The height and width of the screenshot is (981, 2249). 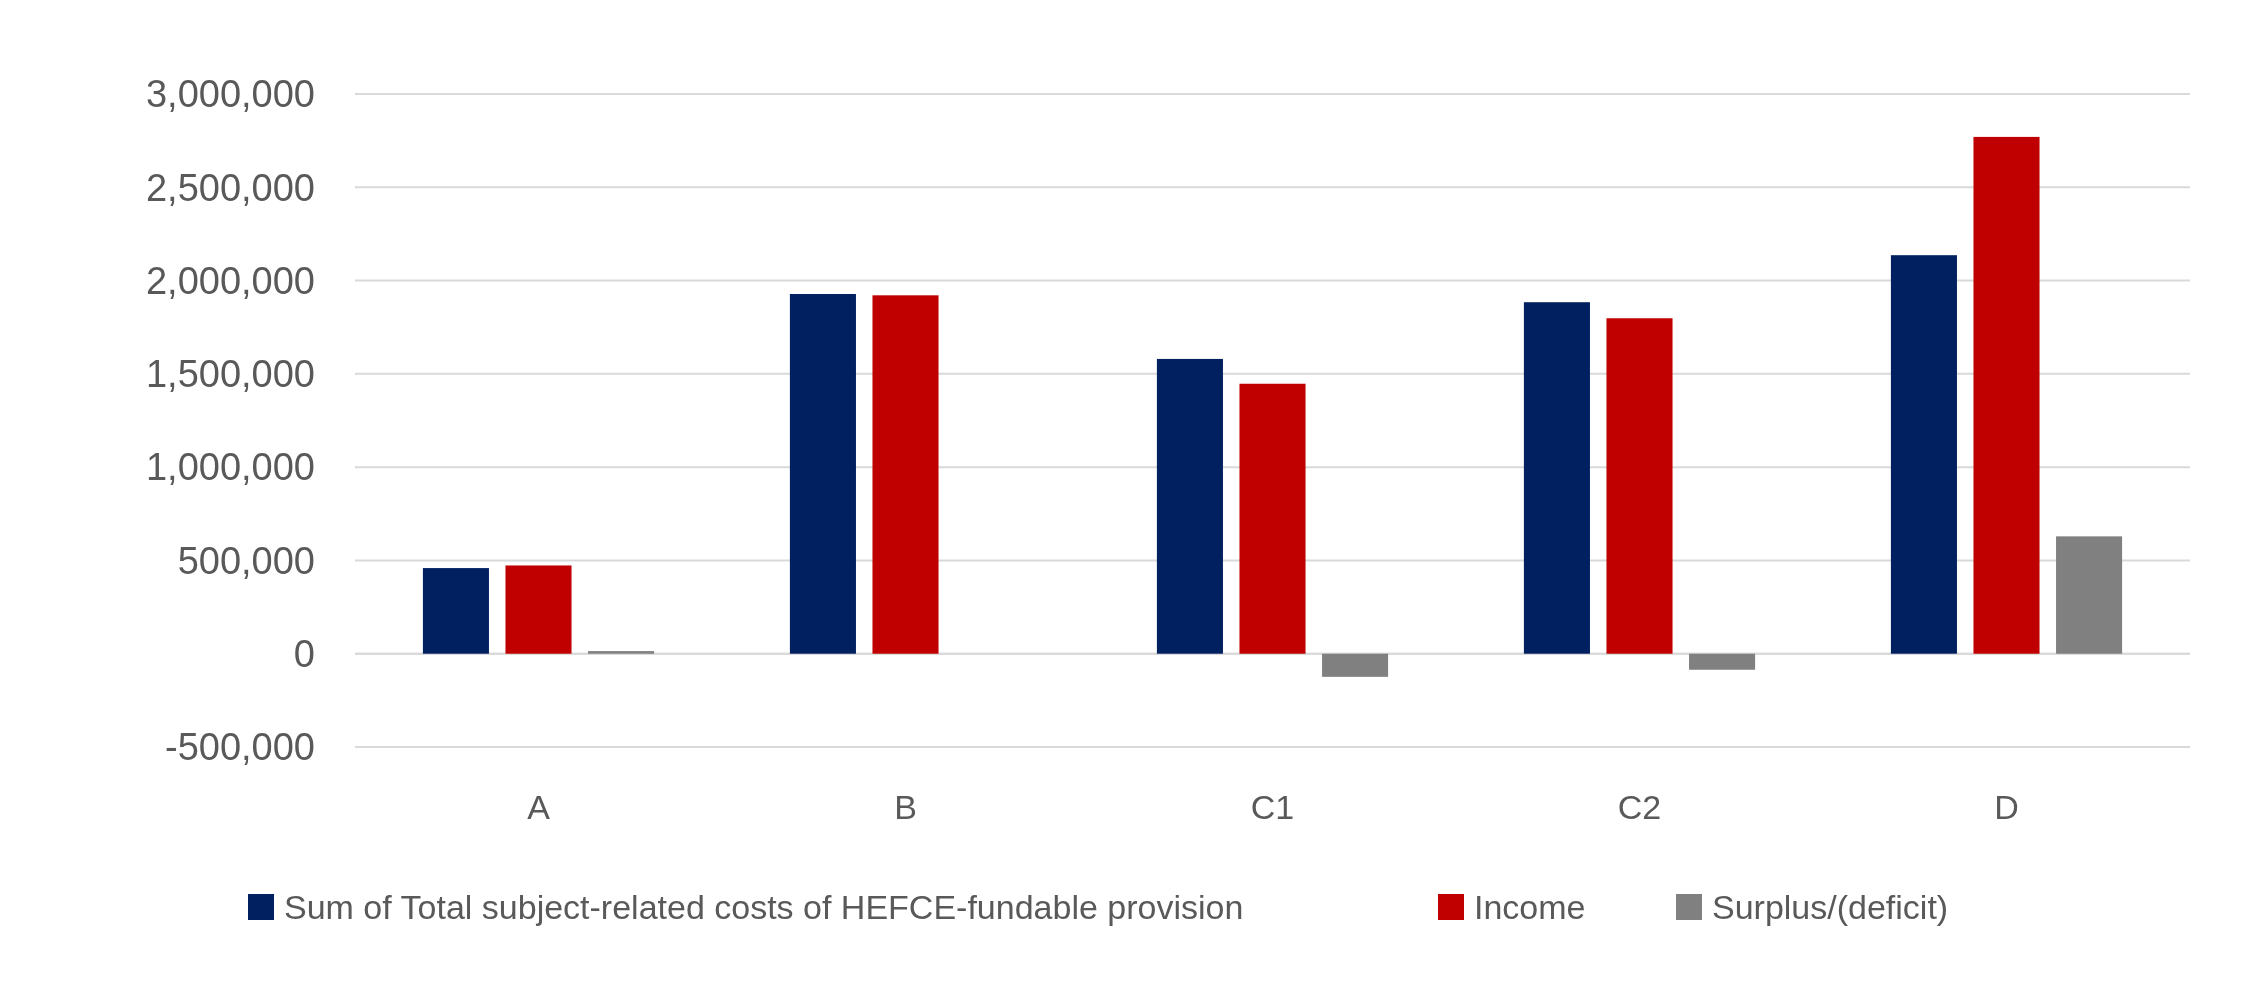 What do you see at coordinates (2006, 806) in the screenshot?
I see `x-tick-label: D` at bounding box center [2006, 806].